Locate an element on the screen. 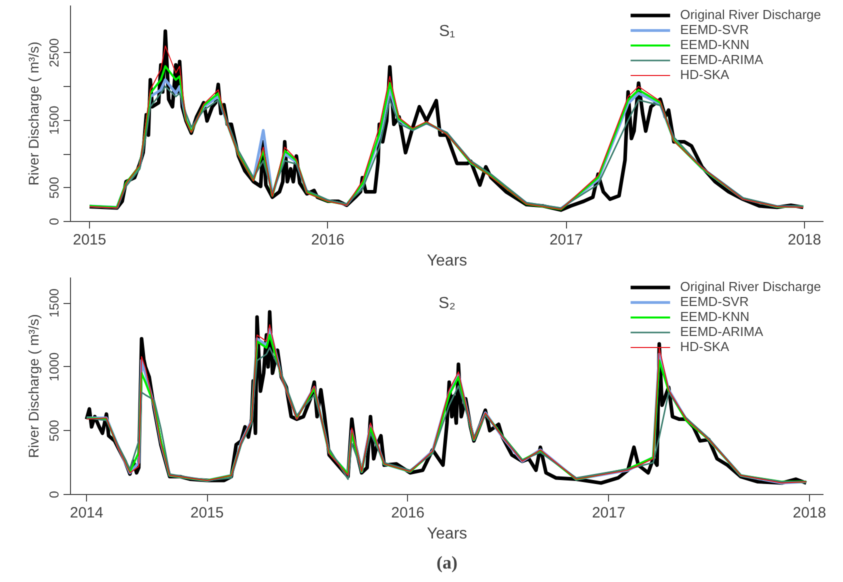  x-tick-label: 2014 is located at coordinates (87, 513).